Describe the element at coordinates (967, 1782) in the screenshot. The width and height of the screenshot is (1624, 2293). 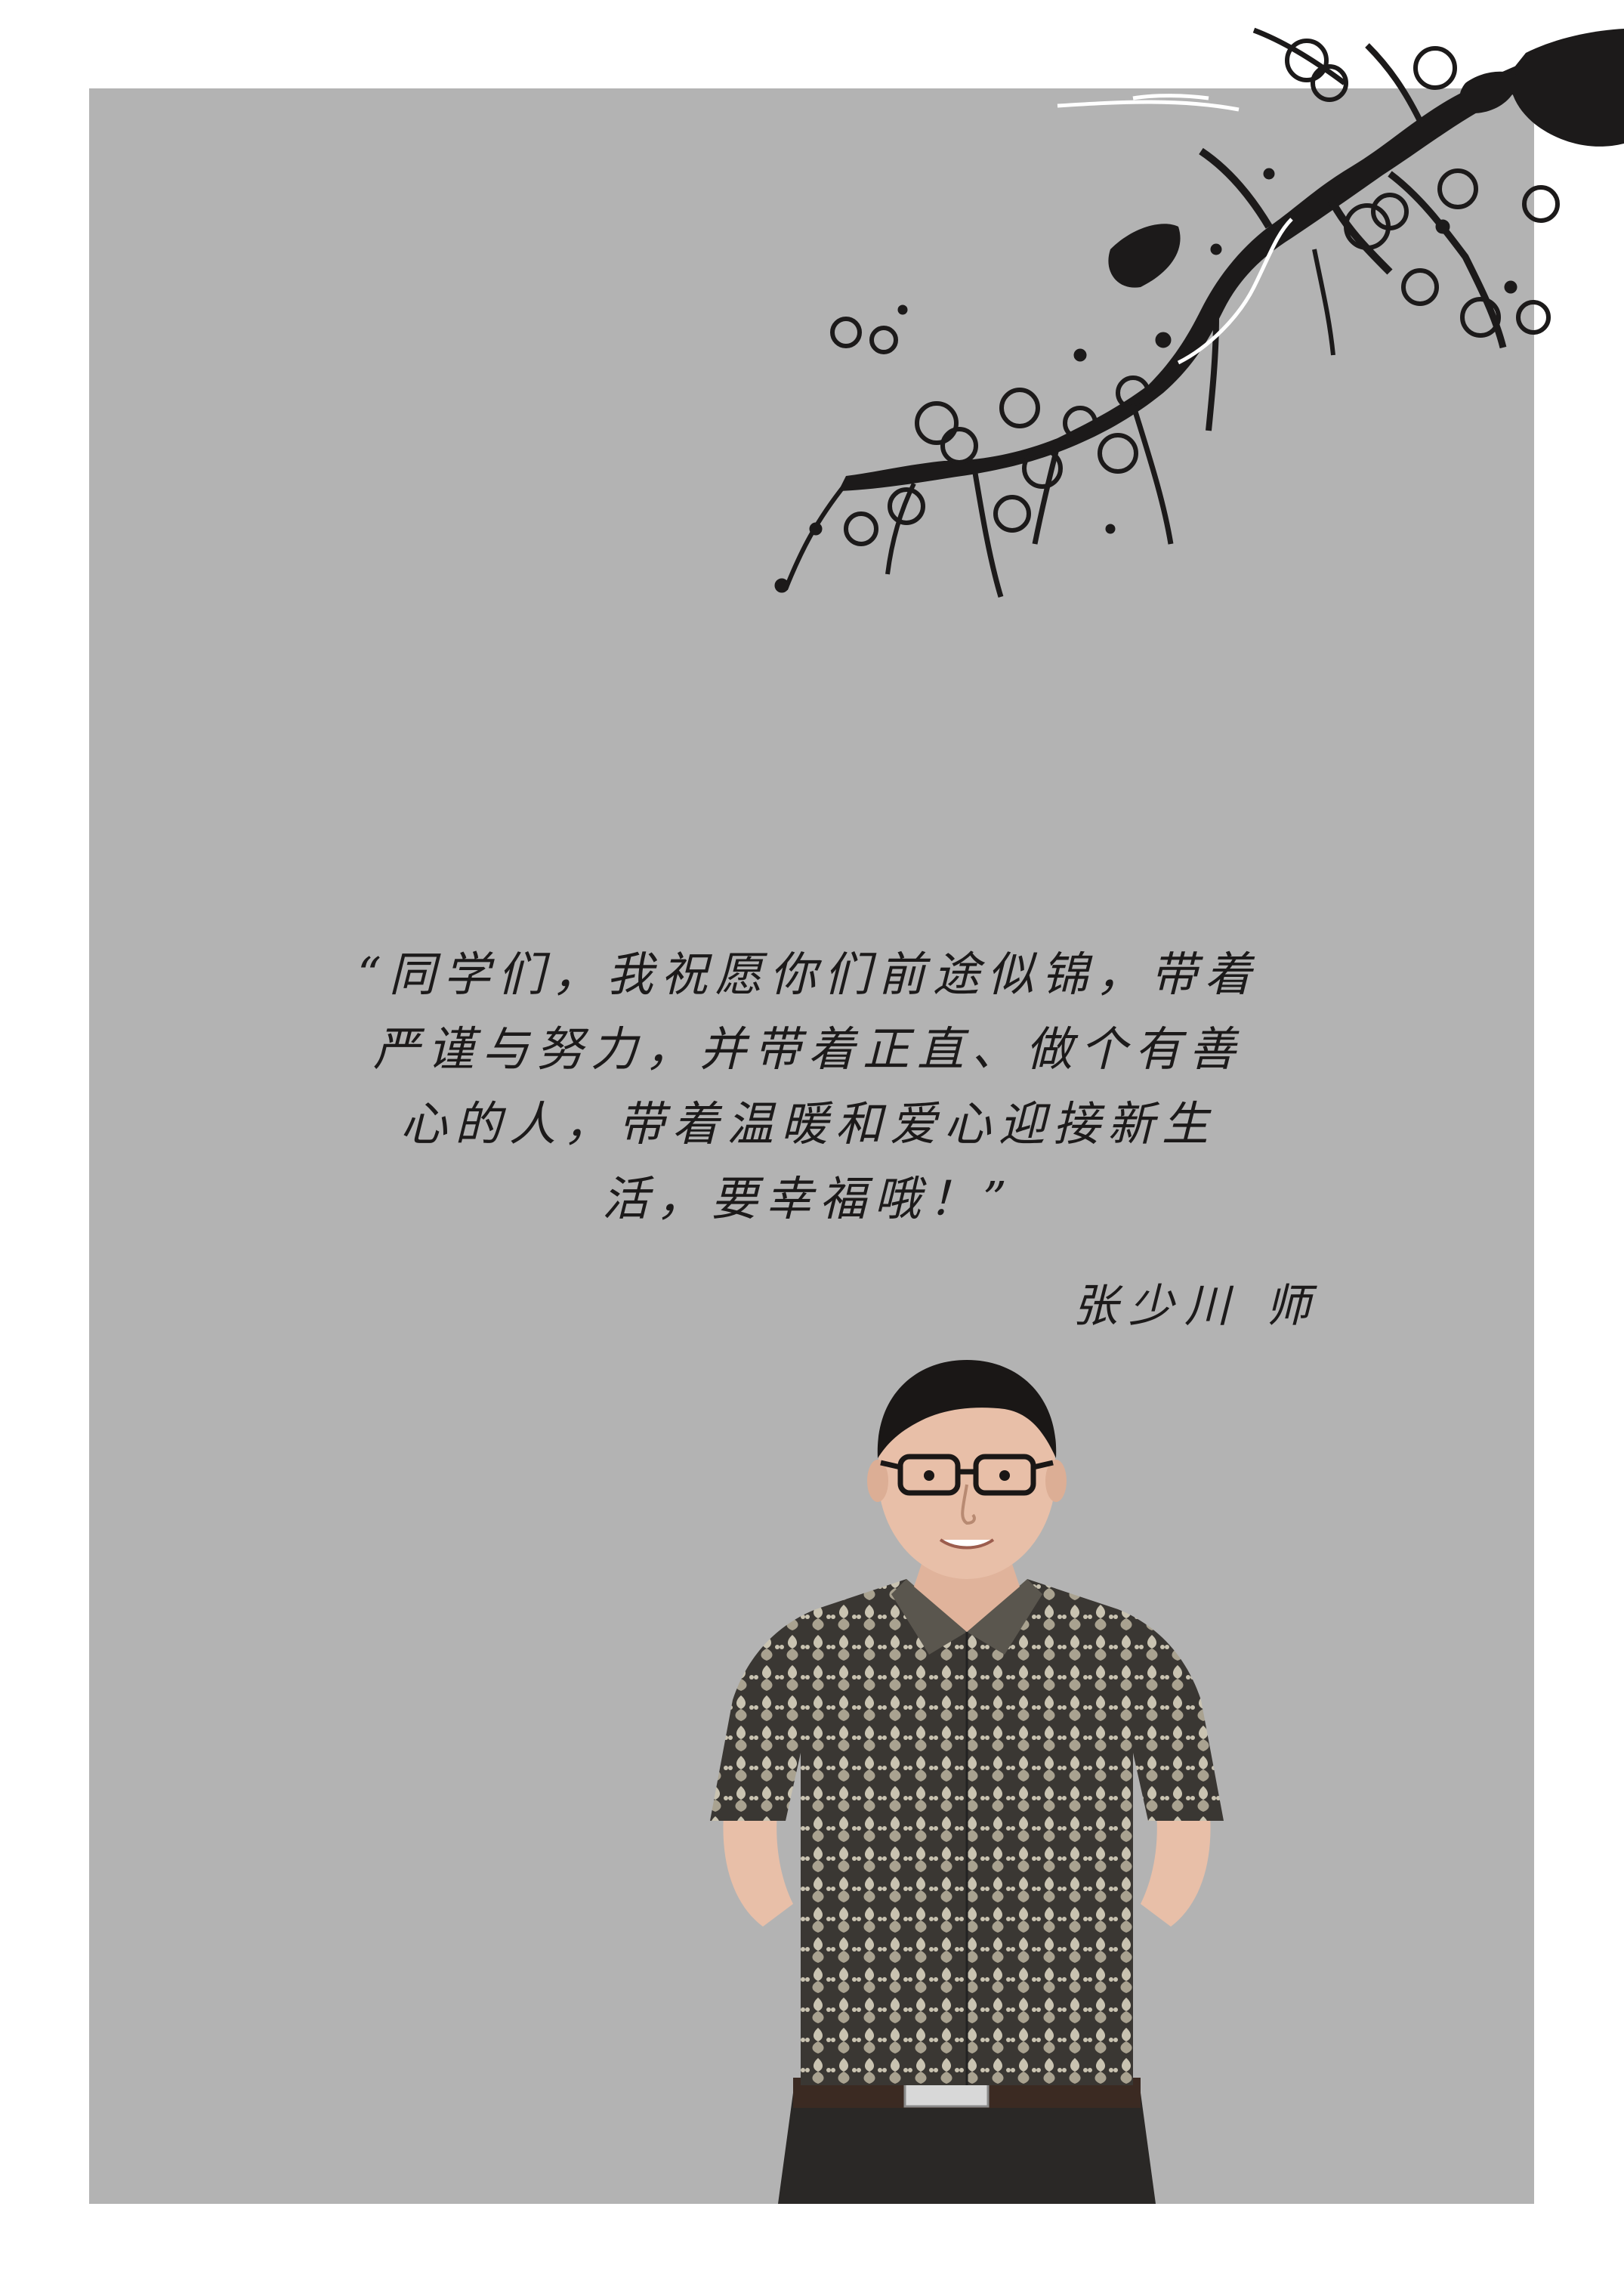
I see `teacher-portrait-photo` at that location.